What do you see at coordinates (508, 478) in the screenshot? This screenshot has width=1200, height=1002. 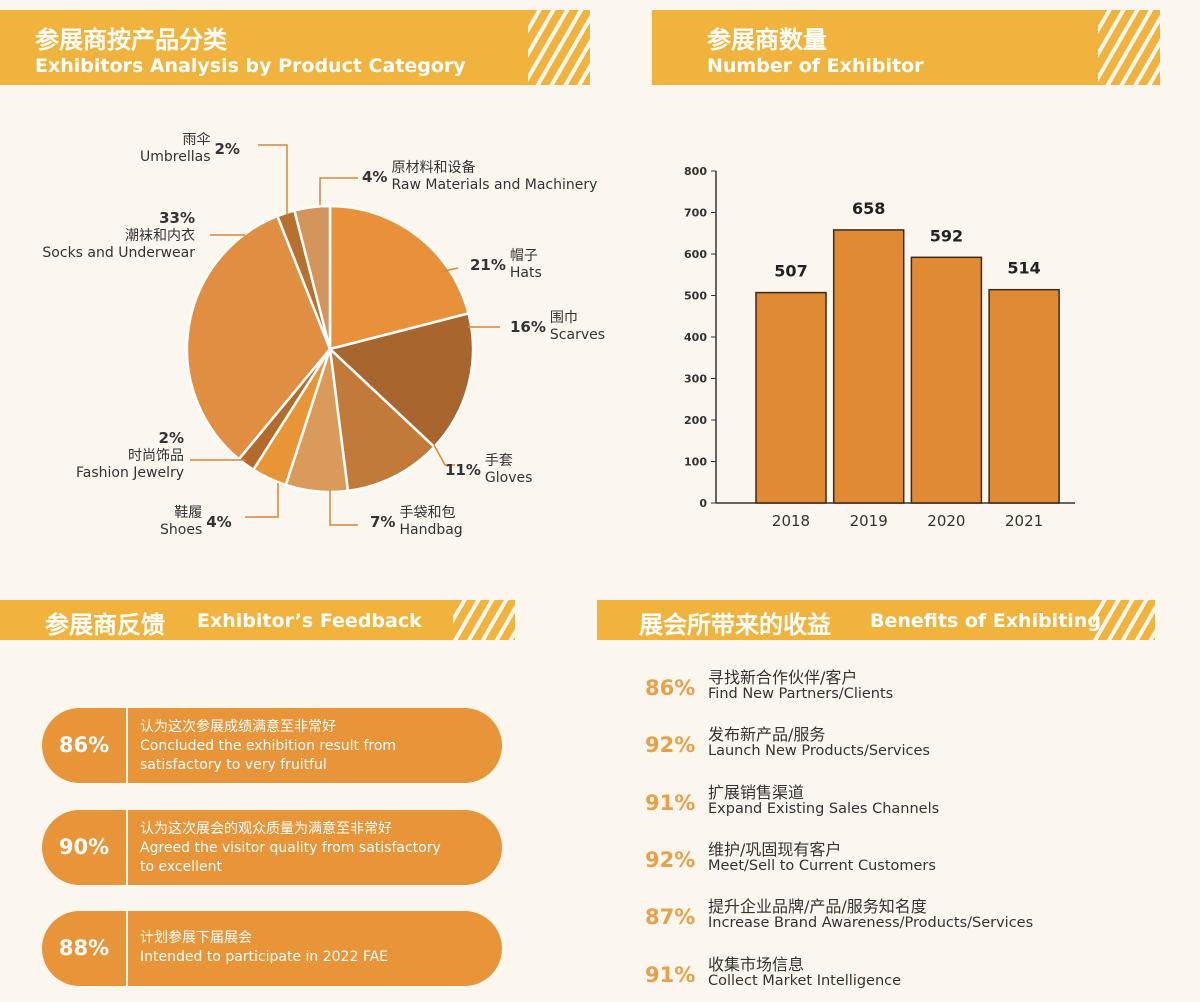 I see `pie-en: Gloves` at bounding box center [508, 478].